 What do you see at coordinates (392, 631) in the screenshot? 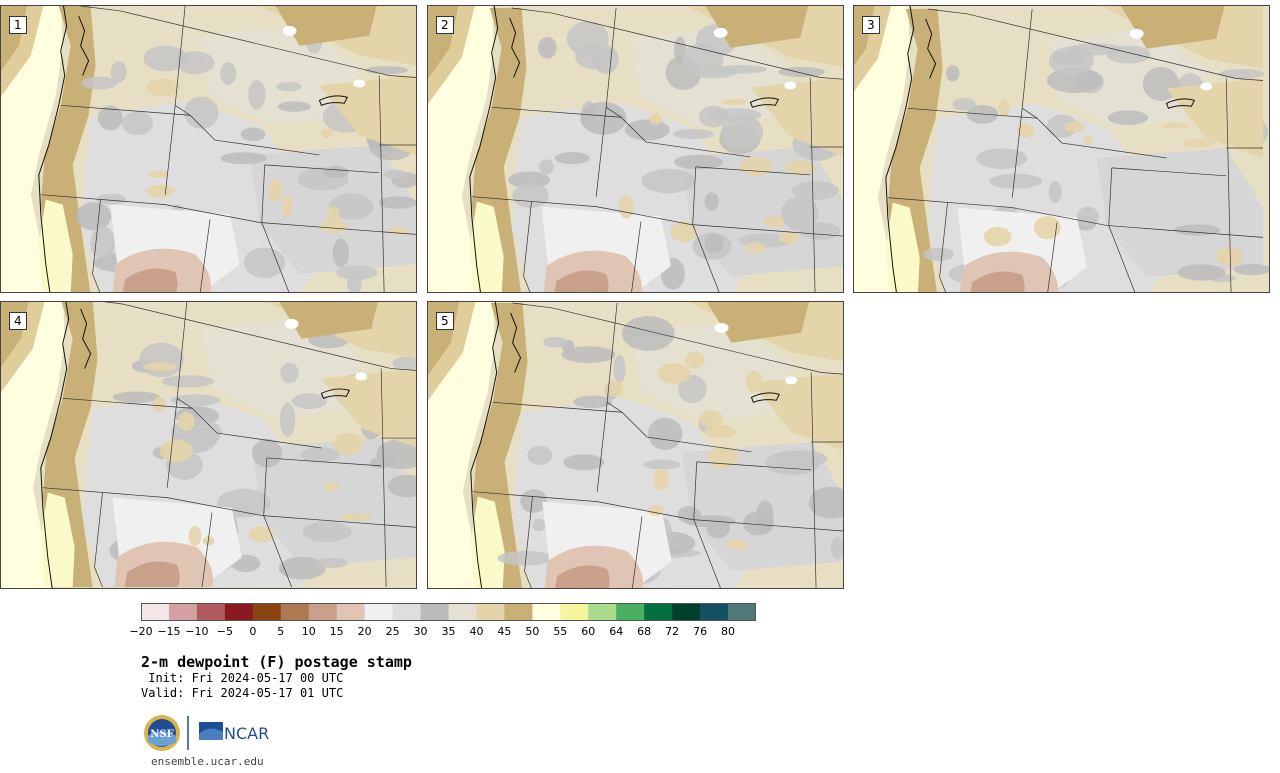
I see `colorbar-tick-label: 25` at bounding box center [392, 631].